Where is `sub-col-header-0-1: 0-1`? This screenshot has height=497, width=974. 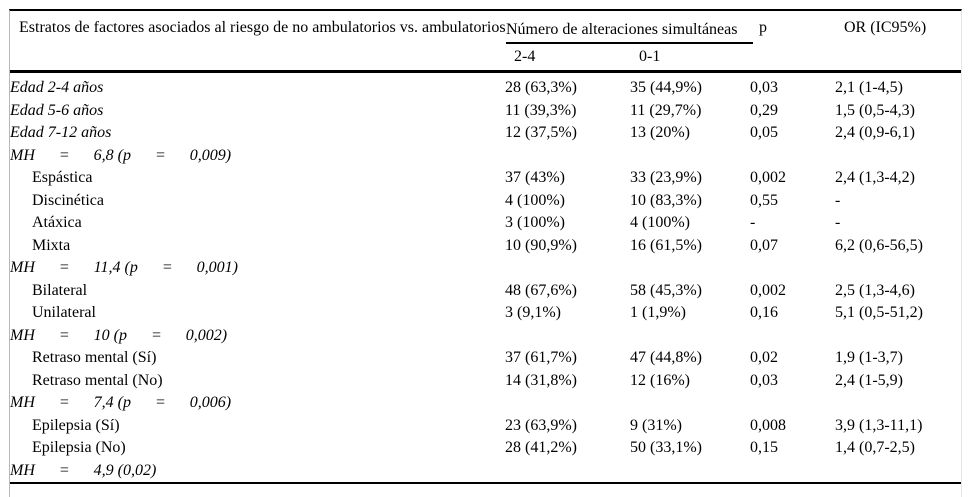
sub-col-header-0-1: 0-1 is located at coordinates (650, 56).